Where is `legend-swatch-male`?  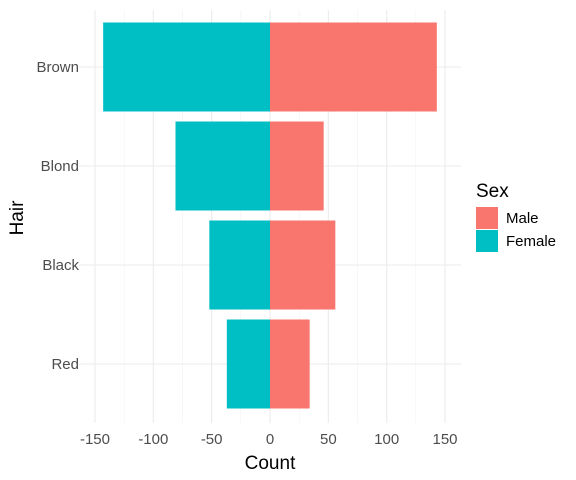 legend-swatch-male is located at coordinates (487, 218).